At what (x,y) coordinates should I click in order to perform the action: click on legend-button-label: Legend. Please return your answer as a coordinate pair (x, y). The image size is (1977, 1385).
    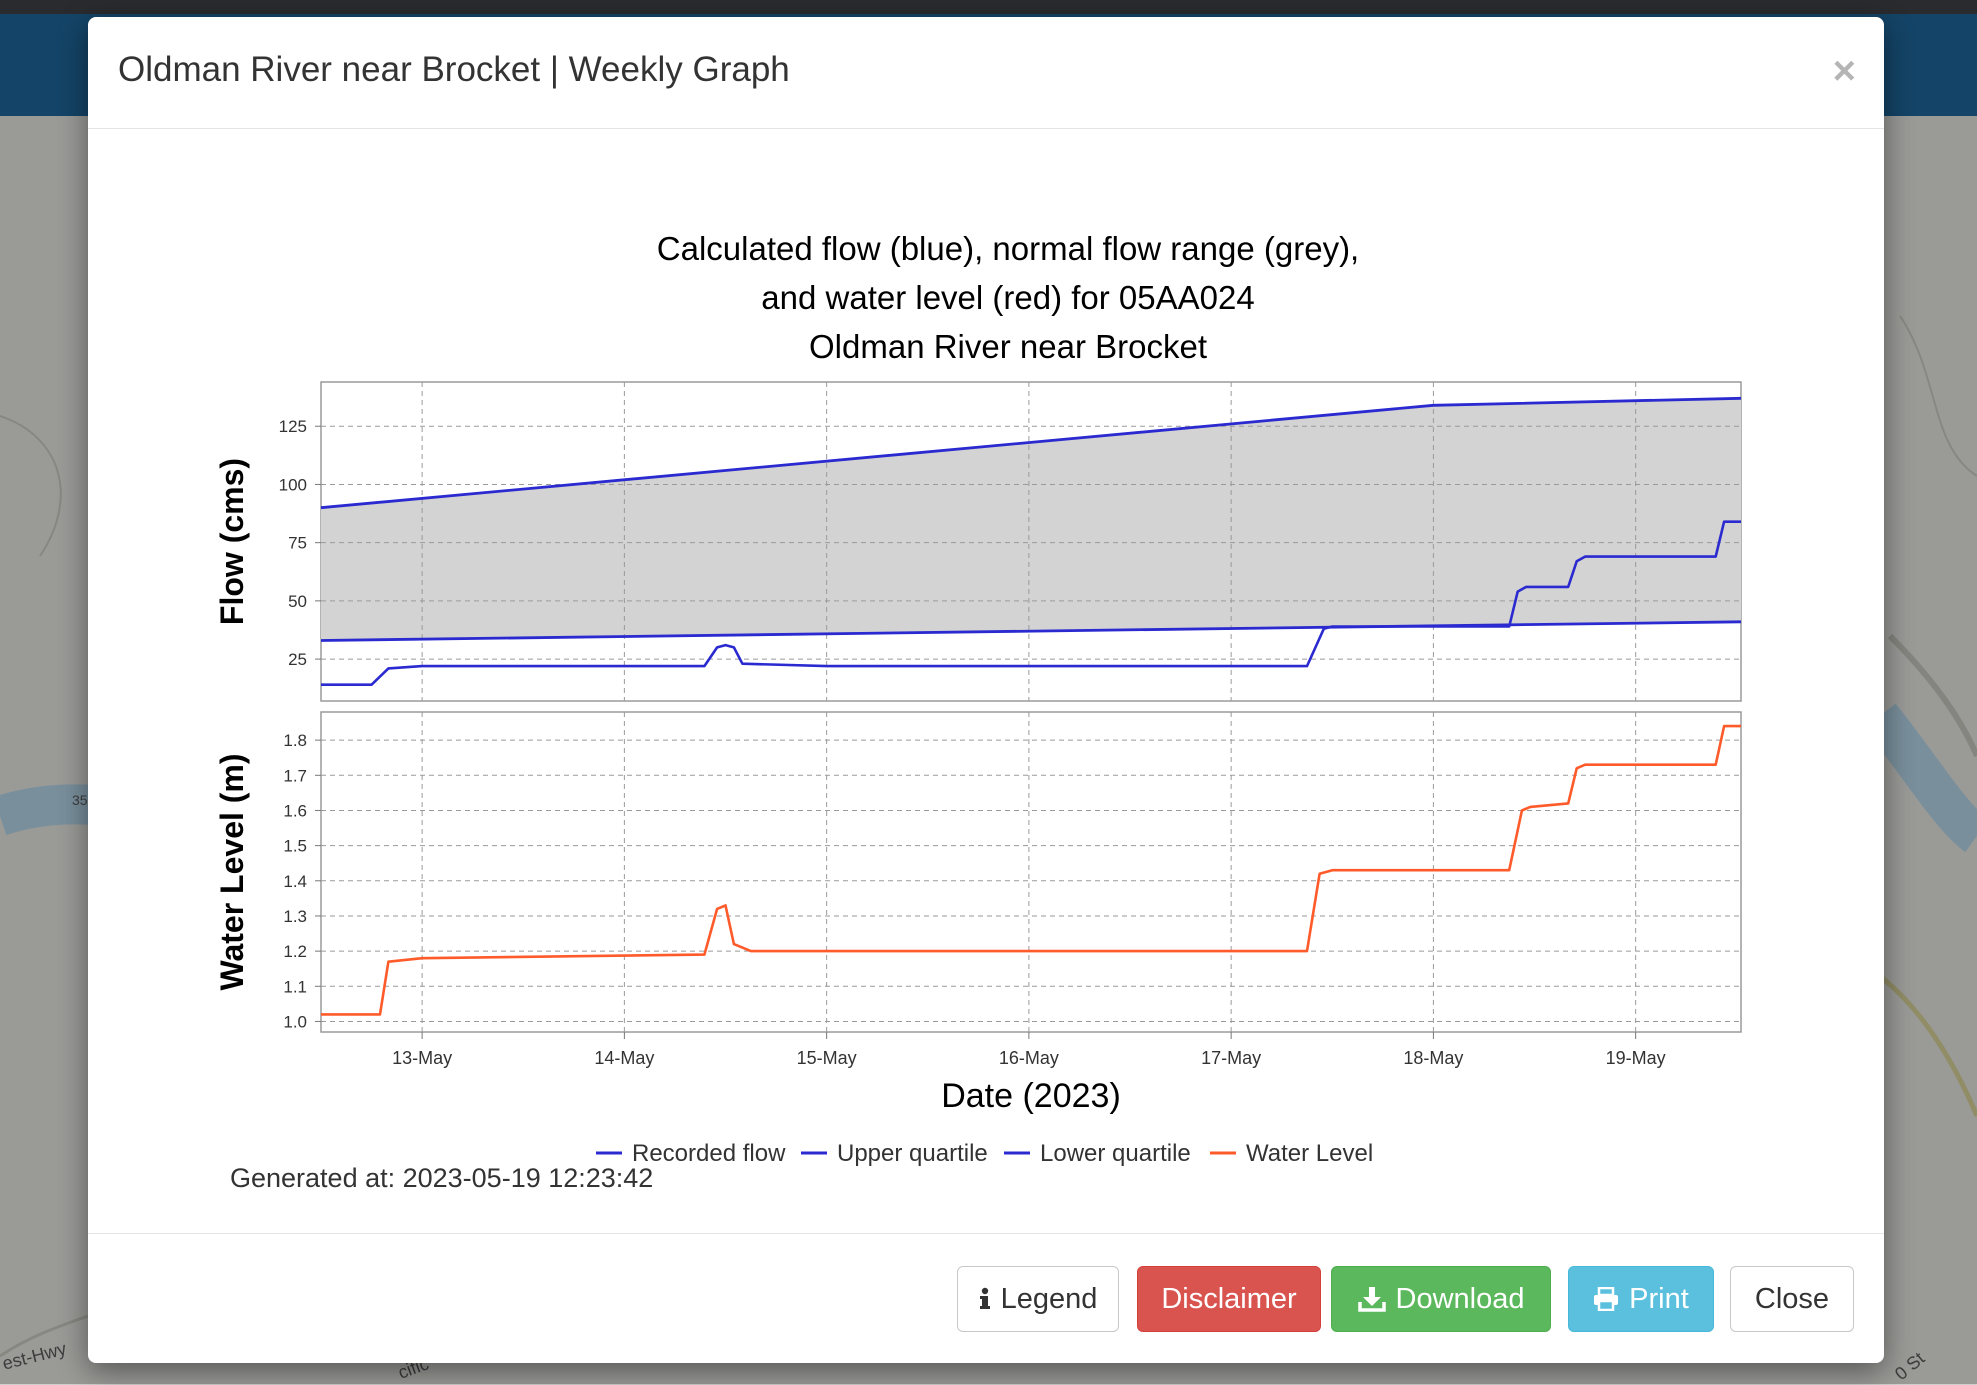
    Looking at the image, I should click on (1049, 1298).